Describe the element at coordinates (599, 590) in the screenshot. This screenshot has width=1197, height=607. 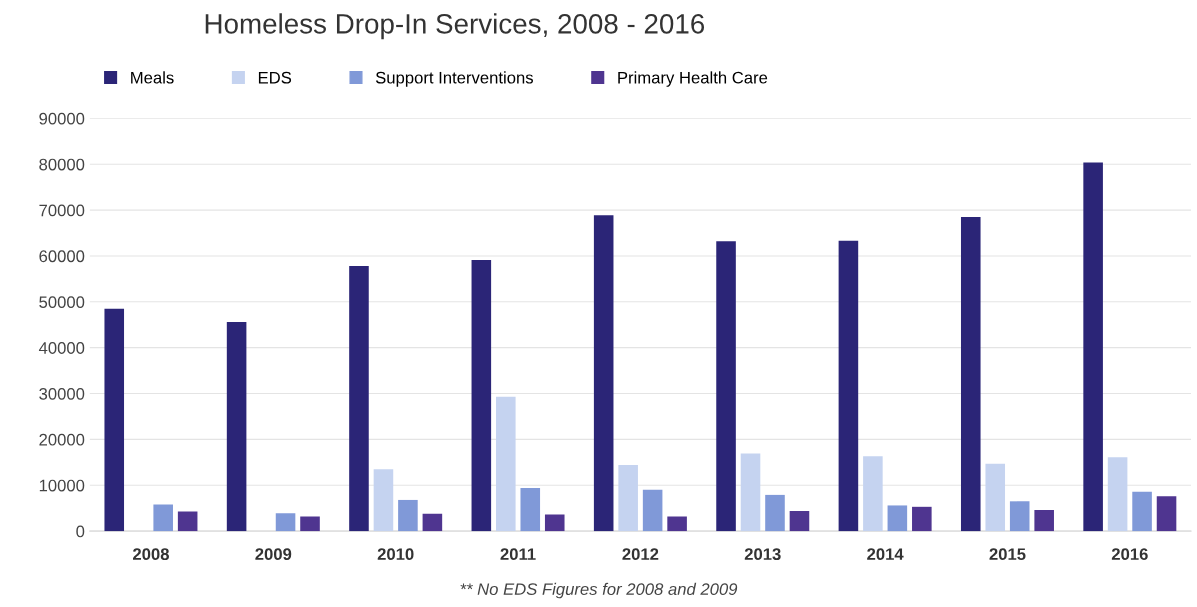
I see `text: ** No EDS Figures for 2008 and 2009` at that location.